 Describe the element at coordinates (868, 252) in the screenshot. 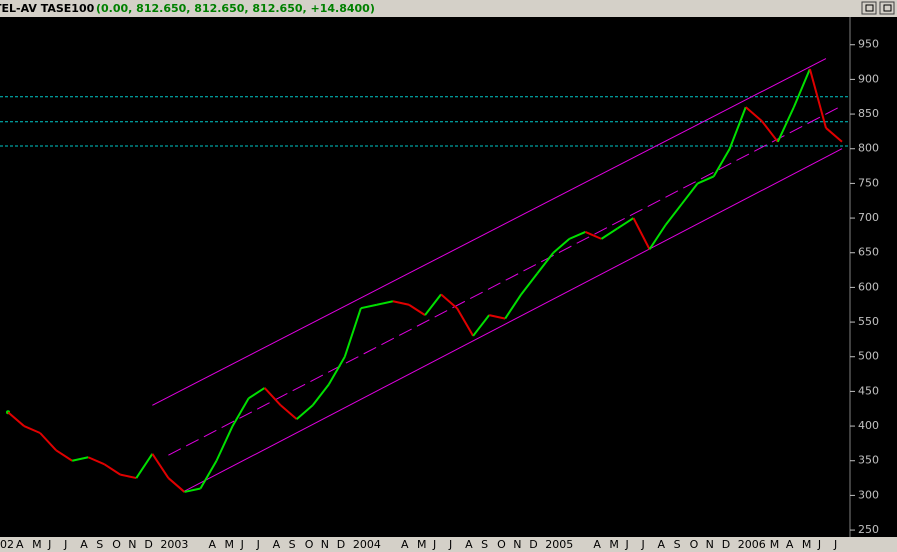

I see `y-tick-label: 650` at that location.